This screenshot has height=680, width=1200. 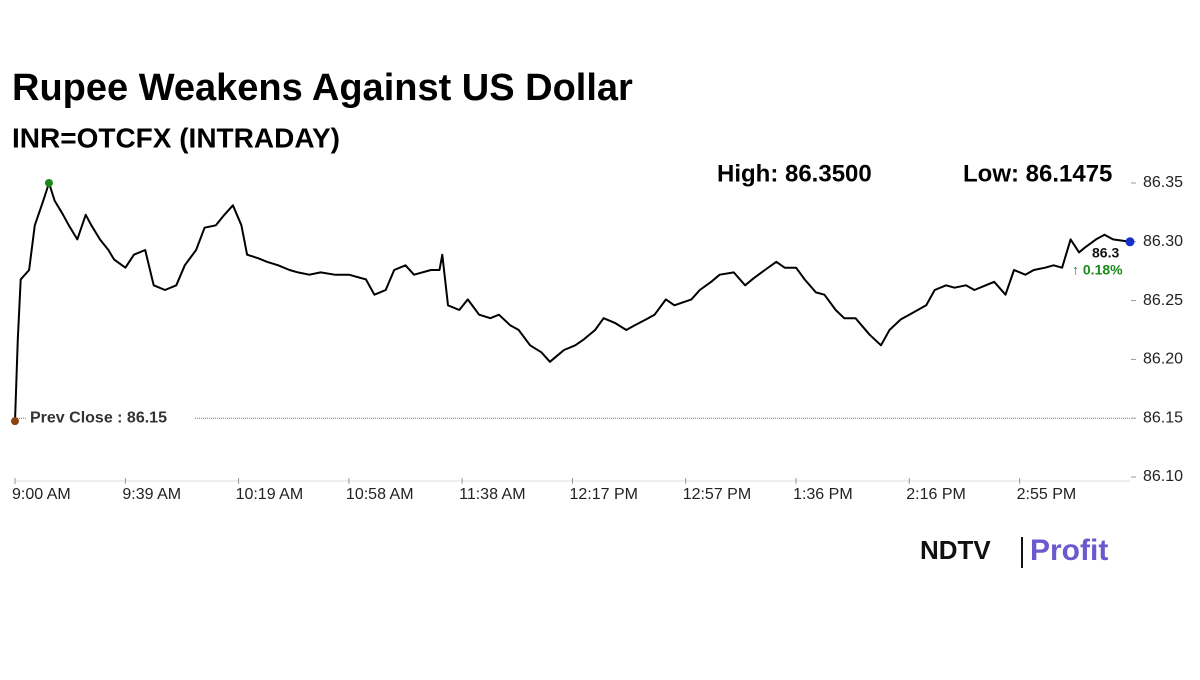 I want to click on y-tick-label: 86.35, so click(x=1163, y=182).